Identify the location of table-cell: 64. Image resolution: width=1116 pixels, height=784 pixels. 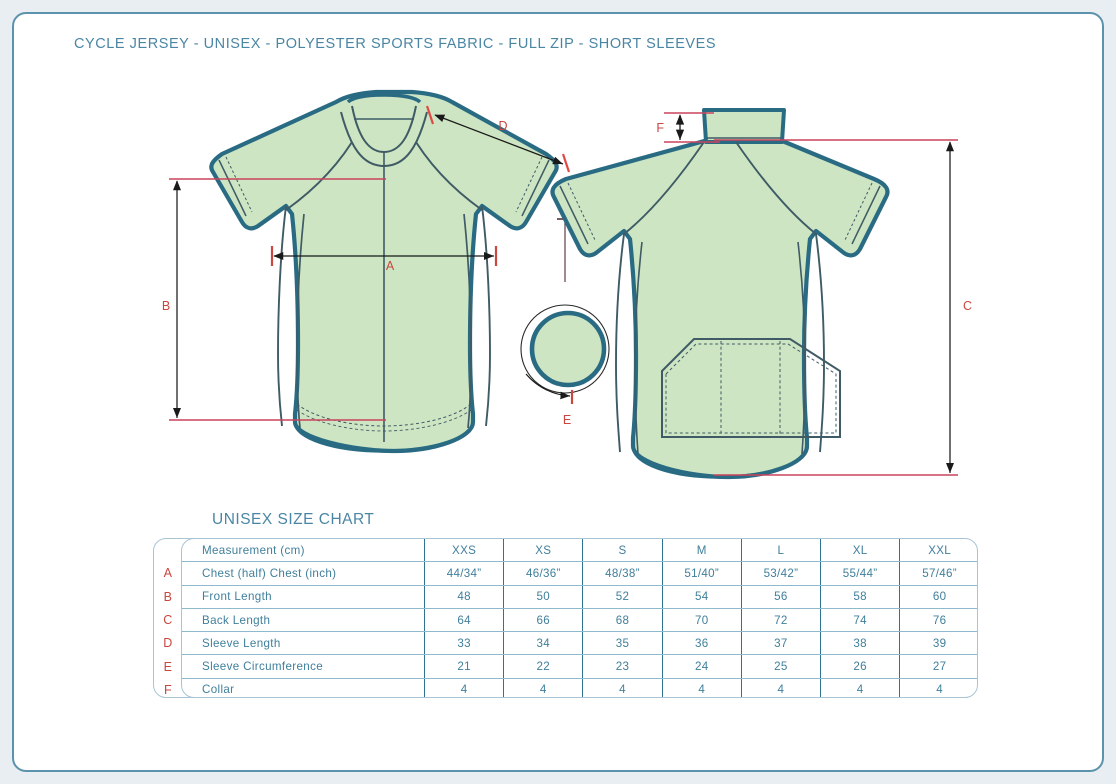
(464, 620).